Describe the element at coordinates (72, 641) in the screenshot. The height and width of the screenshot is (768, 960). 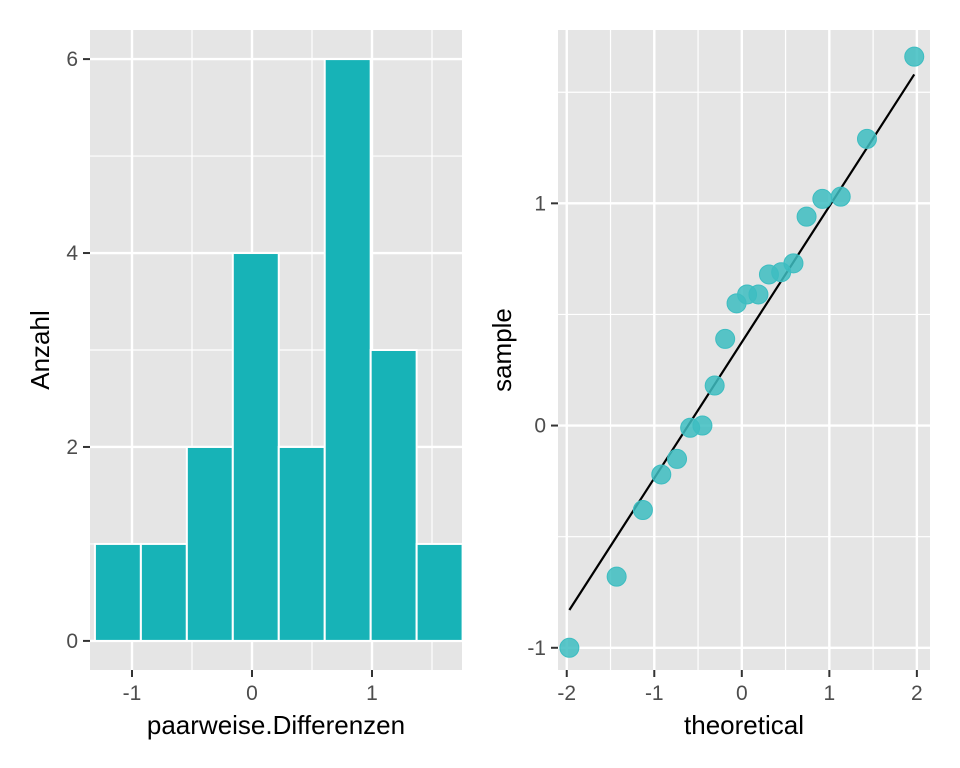
I see `hist-y-tick-label: 0` at that location.